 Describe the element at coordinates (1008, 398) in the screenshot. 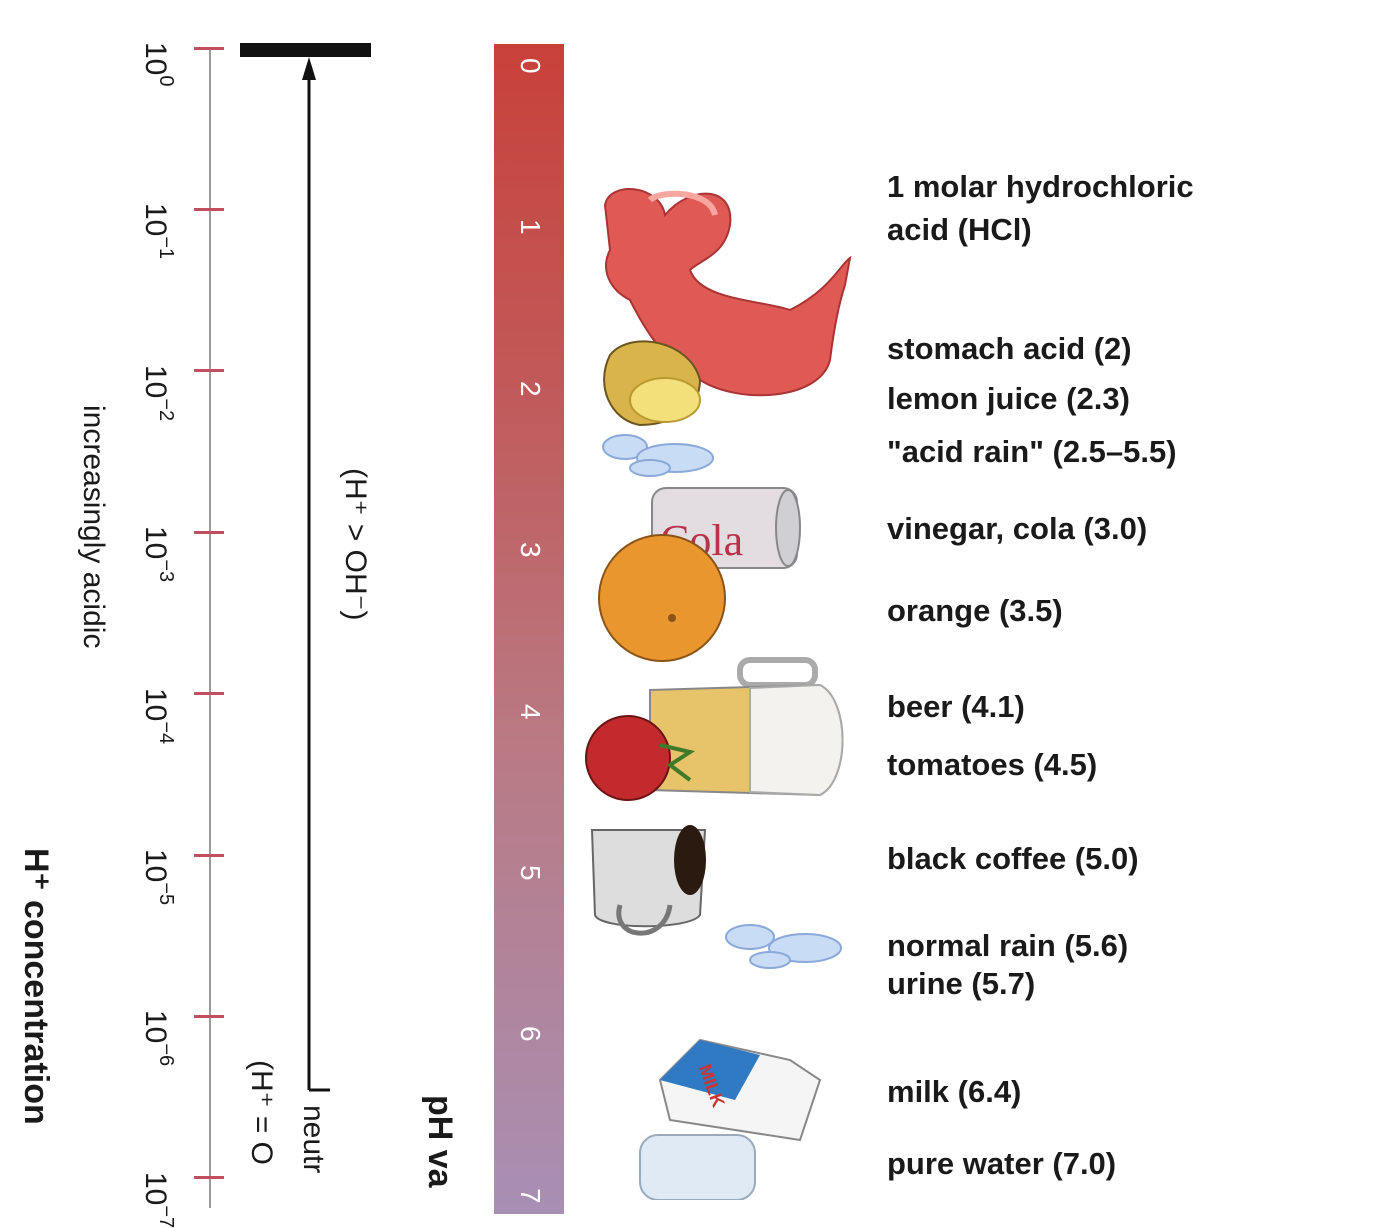

I see `example-label: lemon juice (2.3)` at that location.